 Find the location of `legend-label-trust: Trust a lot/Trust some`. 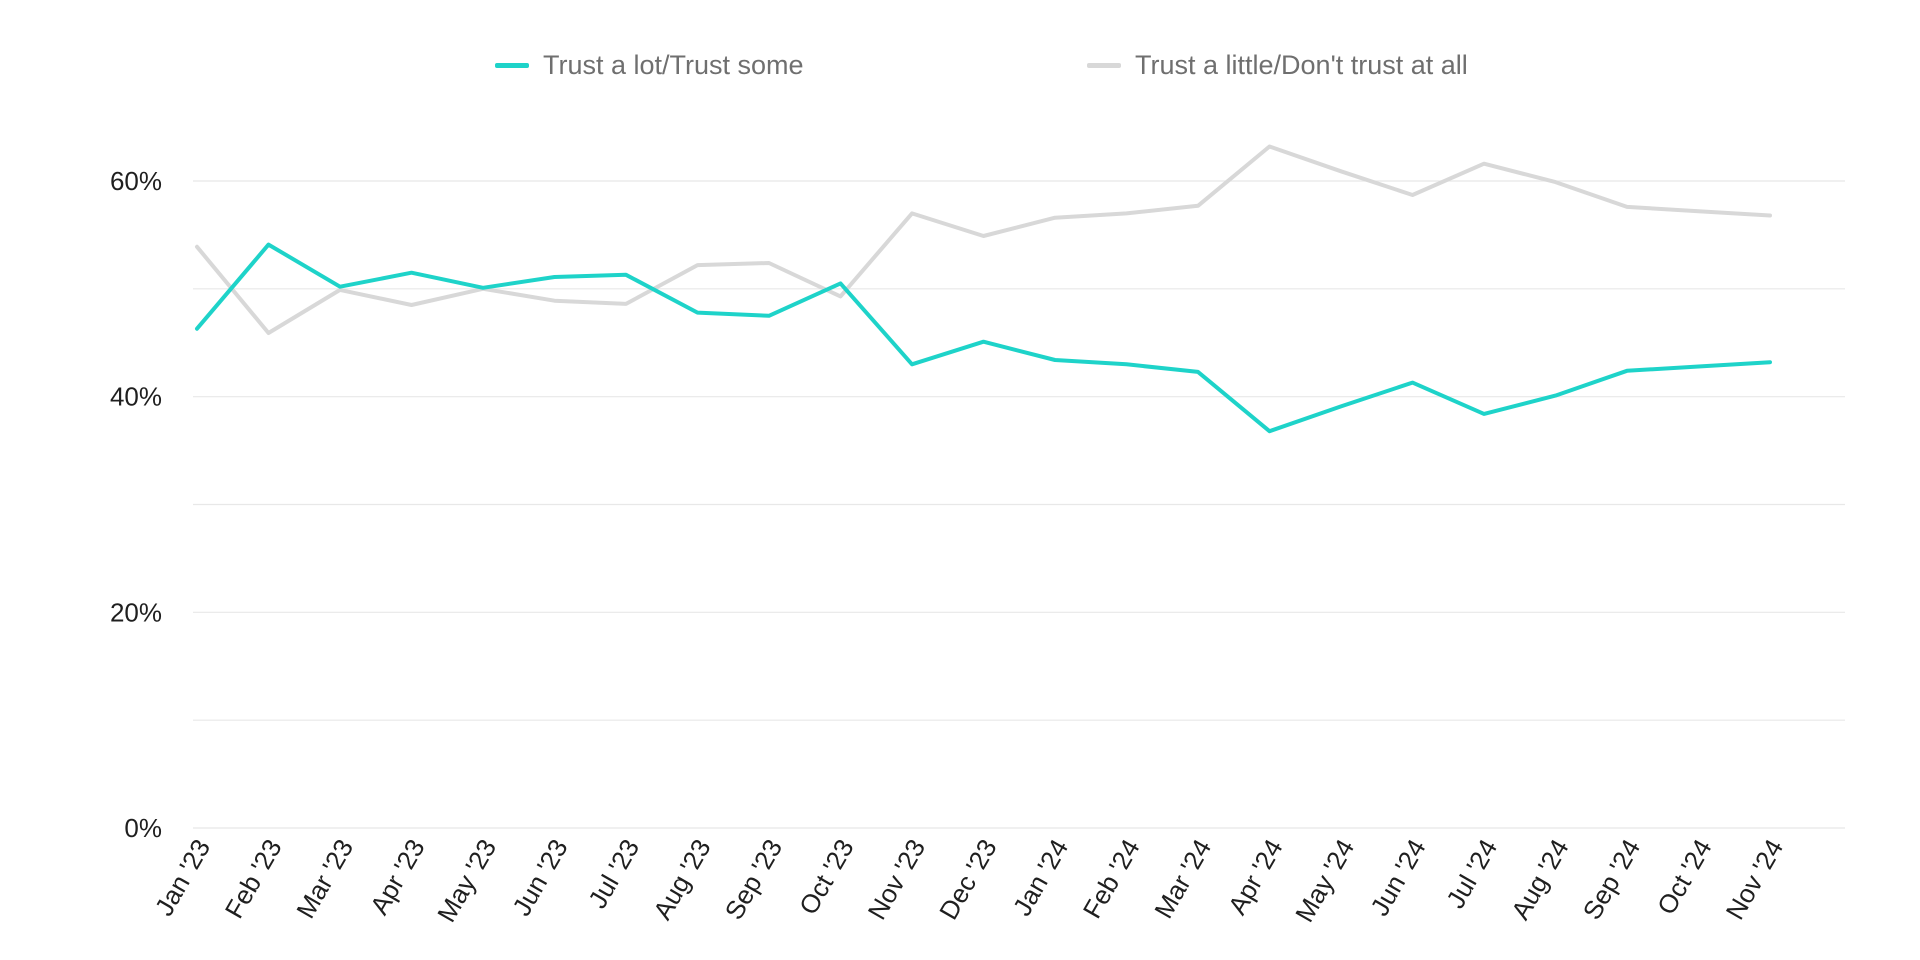

legend-label-trust: Trust a lot/Trust some is located at coordinates (673, 64).